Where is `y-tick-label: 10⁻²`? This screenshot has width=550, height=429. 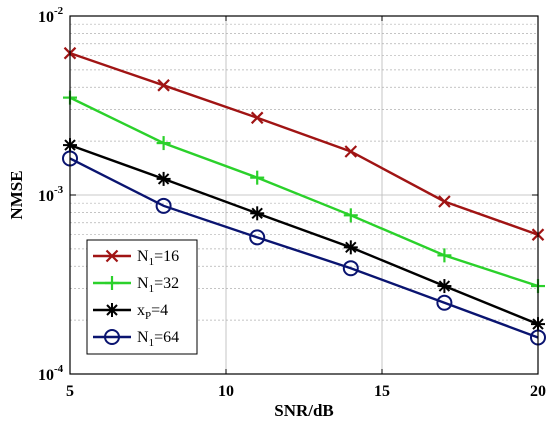
y-tick-label: 10⁻² is located at coordinates (51, 15).